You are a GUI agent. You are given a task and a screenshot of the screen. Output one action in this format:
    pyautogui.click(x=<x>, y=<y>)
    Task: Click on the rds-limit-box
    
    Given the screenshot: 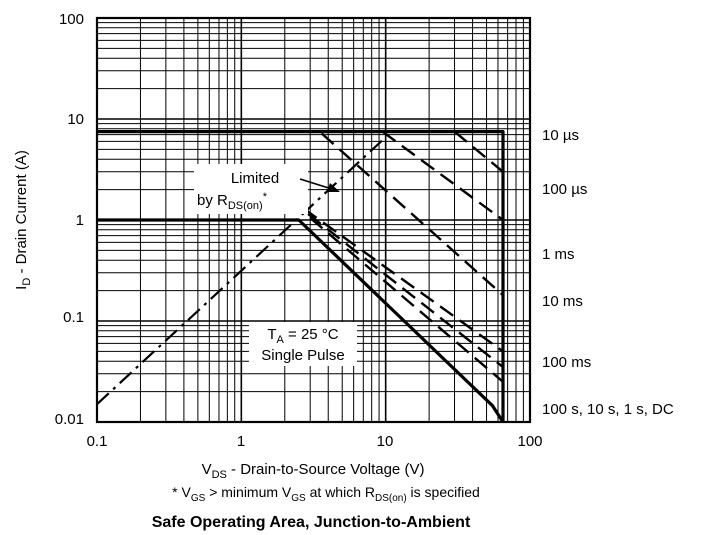 What is the action you would take?
    pyautogui.click(x=251, y=189)
    